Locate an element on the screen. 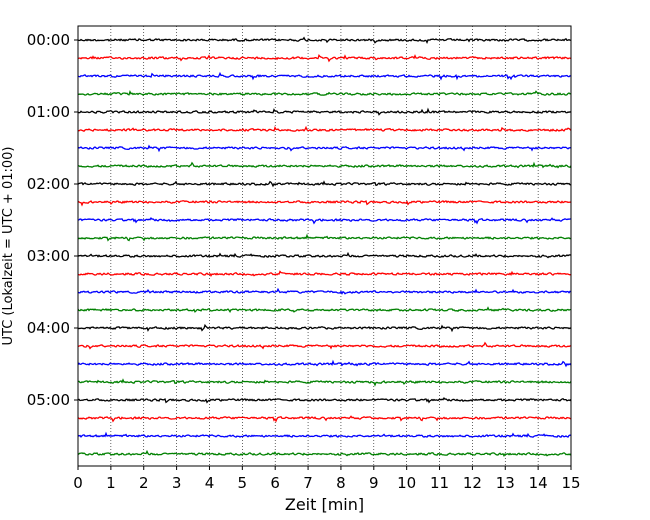 This screenshot has height=520, width=650. x-tick-label: 4 is located at coordinates (210, 483).